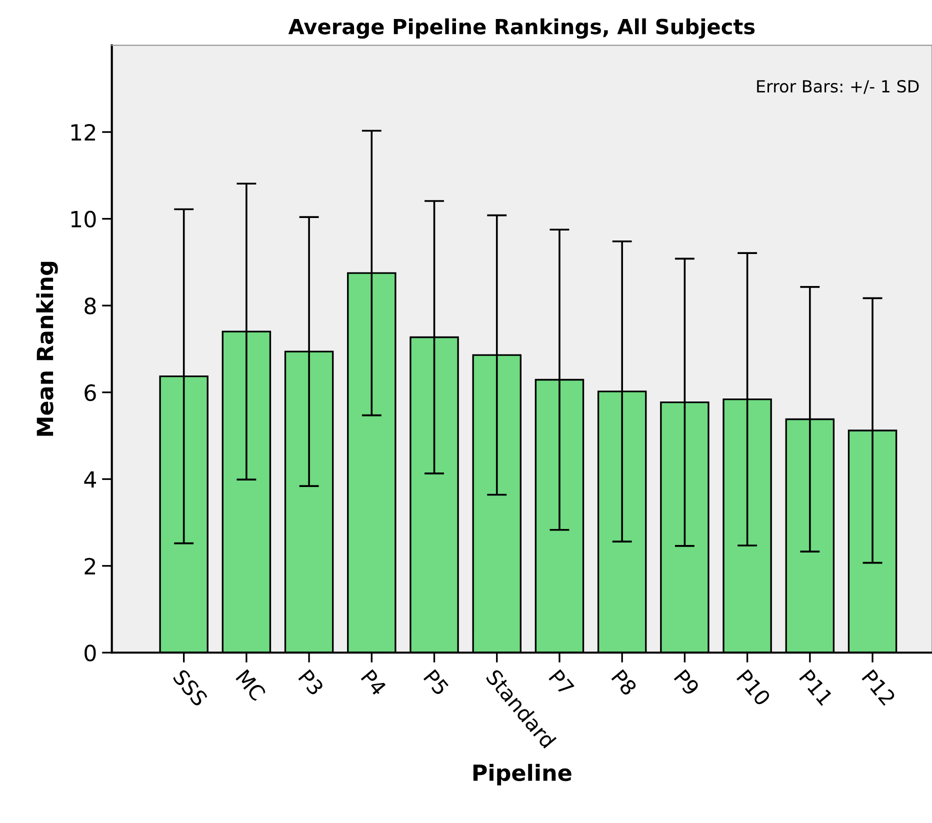 This screenshot has height=823, width=932. I want to click on y-tick-label: 4, so click(90, 479).